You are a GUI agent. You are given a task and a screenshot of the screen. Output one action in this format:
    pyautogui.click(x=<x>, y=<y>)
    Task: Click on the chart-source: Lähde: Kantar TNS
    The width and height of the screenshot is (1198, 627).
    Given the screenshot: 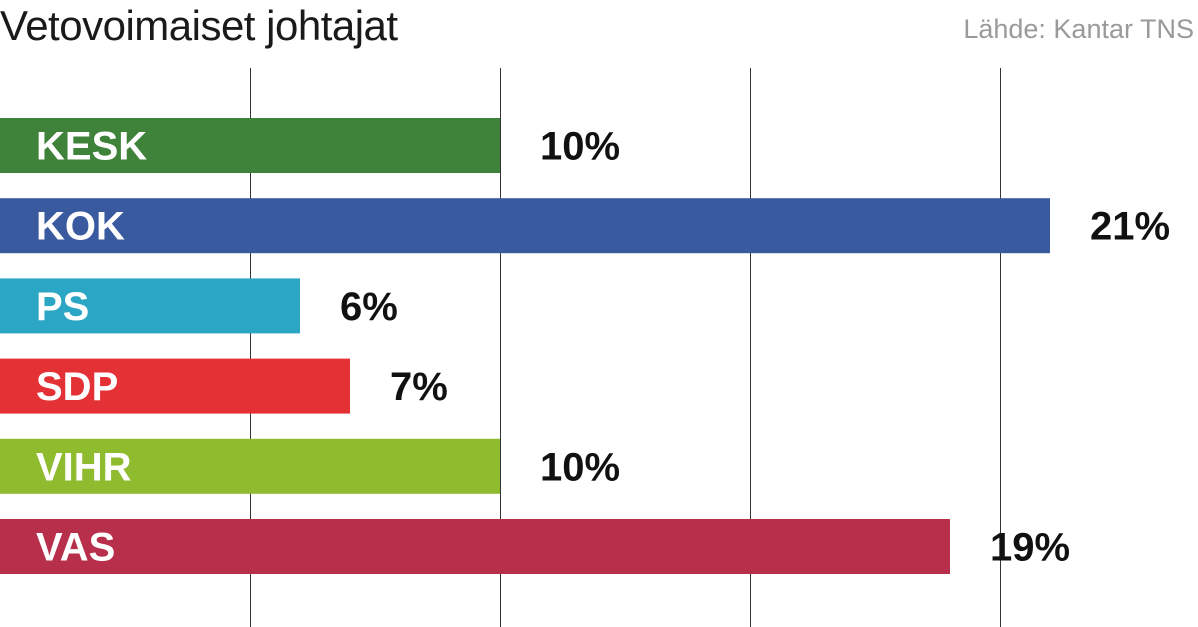 What is the action you would take?
    pyautogui.click(x=1078, y=29)
    